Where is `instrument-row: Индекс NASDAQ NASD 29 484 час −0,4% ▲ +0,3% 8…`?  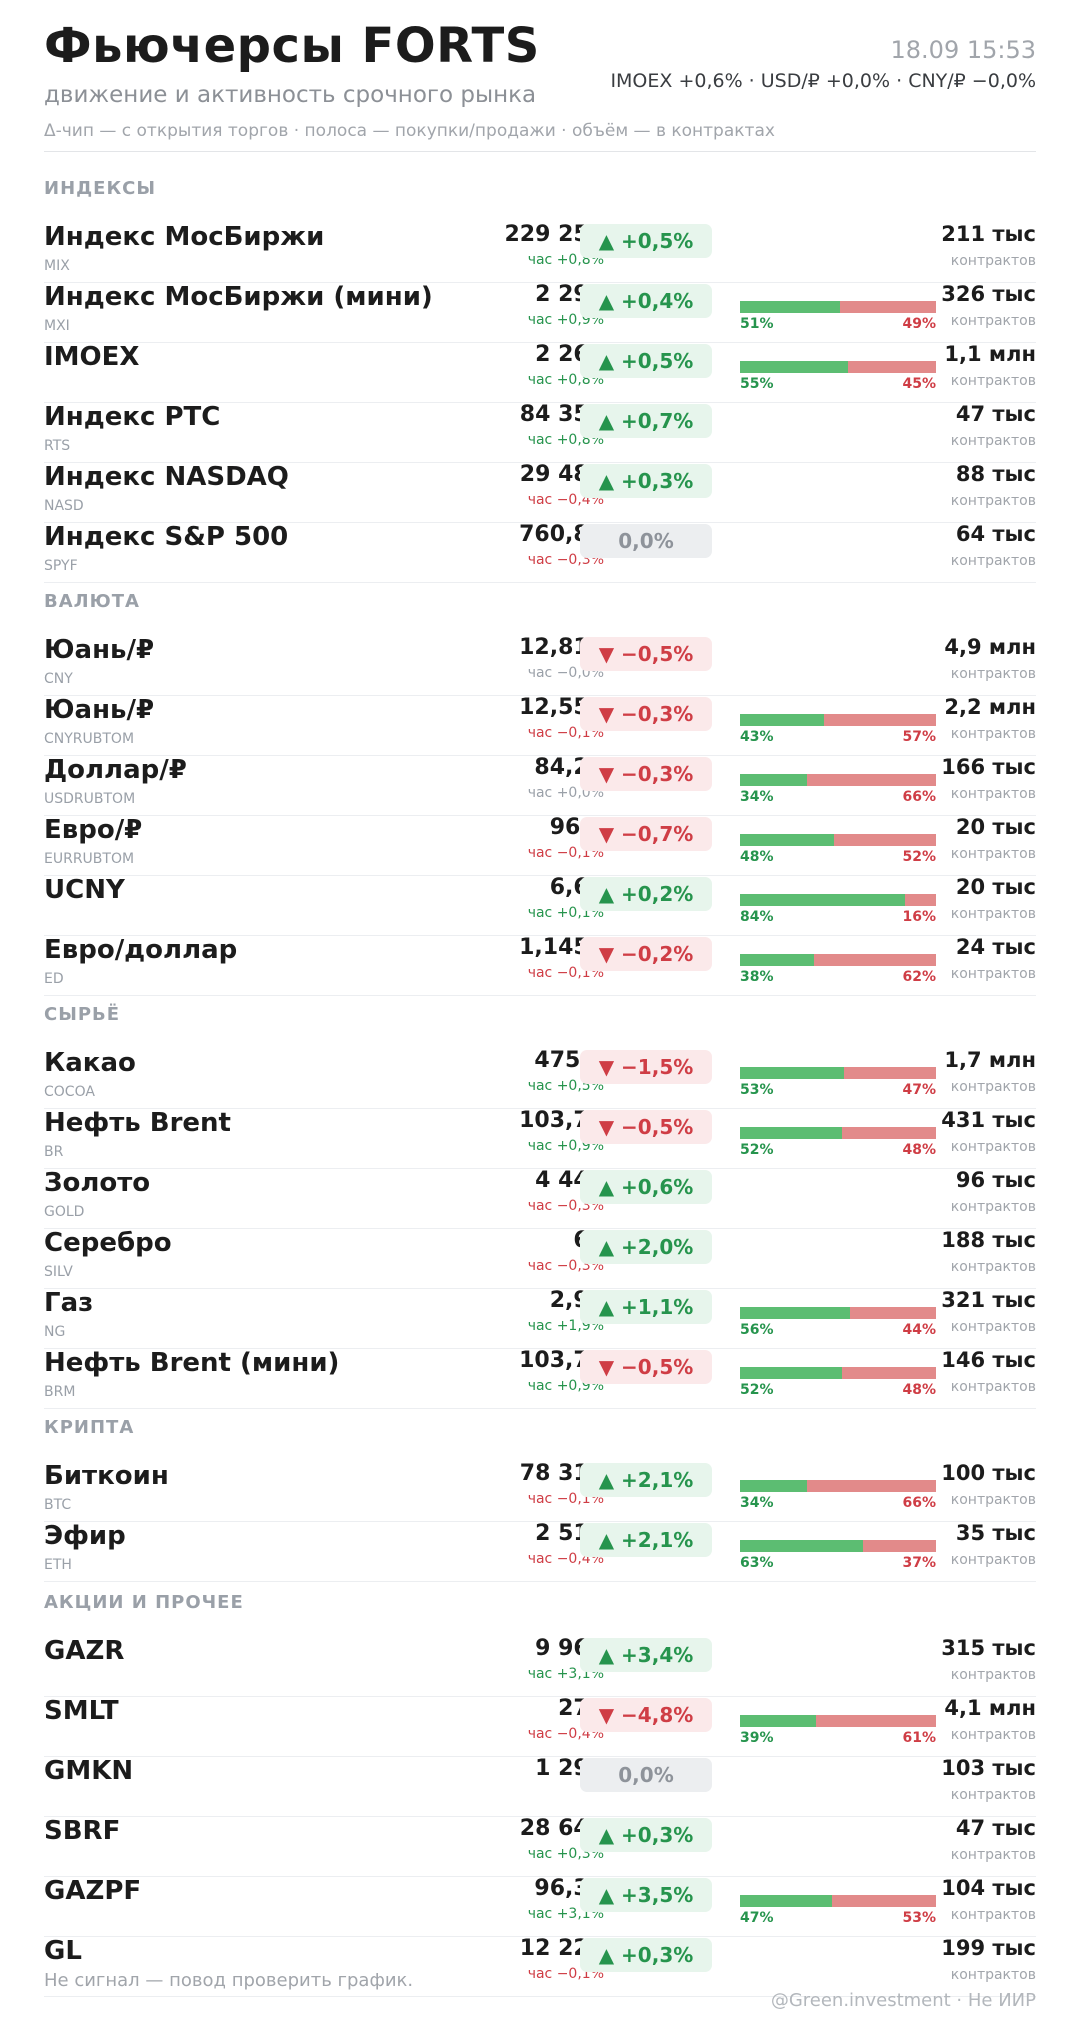 instrument-row: Индекс NASDAQ NASD 29 484 час −0,4% ▲ +0,3% 8… is located at coordinates (540, 492).